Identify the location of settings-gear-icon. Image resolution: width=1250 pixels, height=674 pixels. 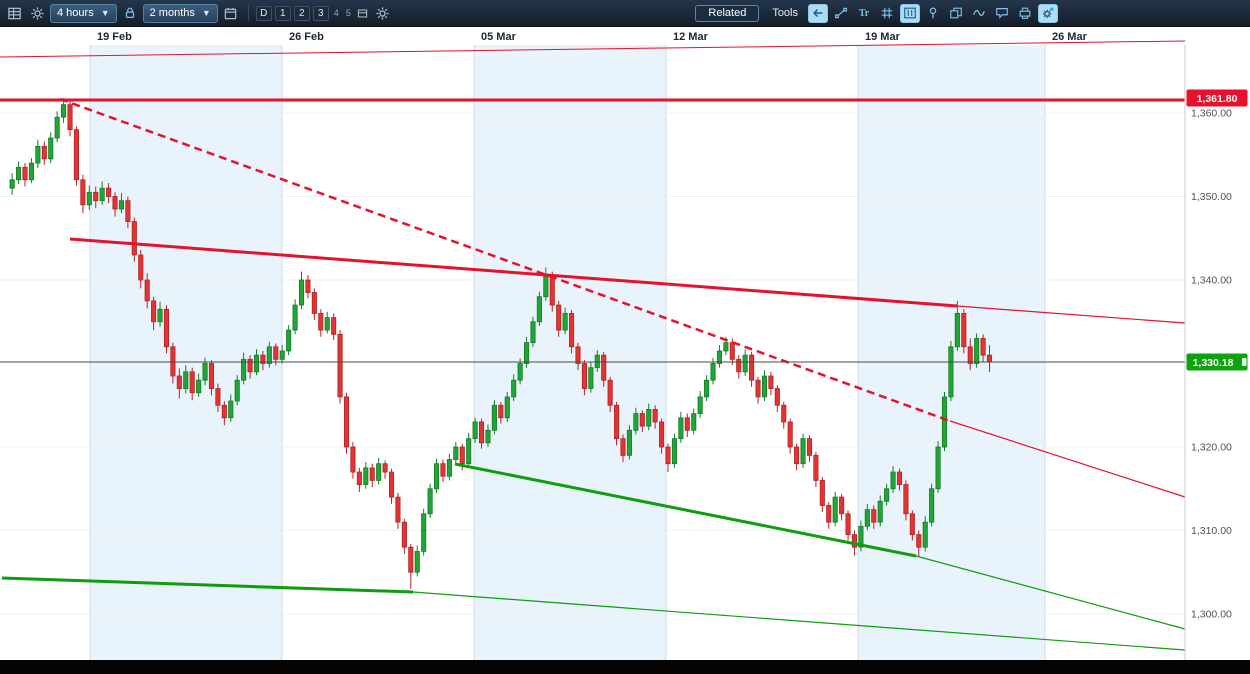
(37, 13).